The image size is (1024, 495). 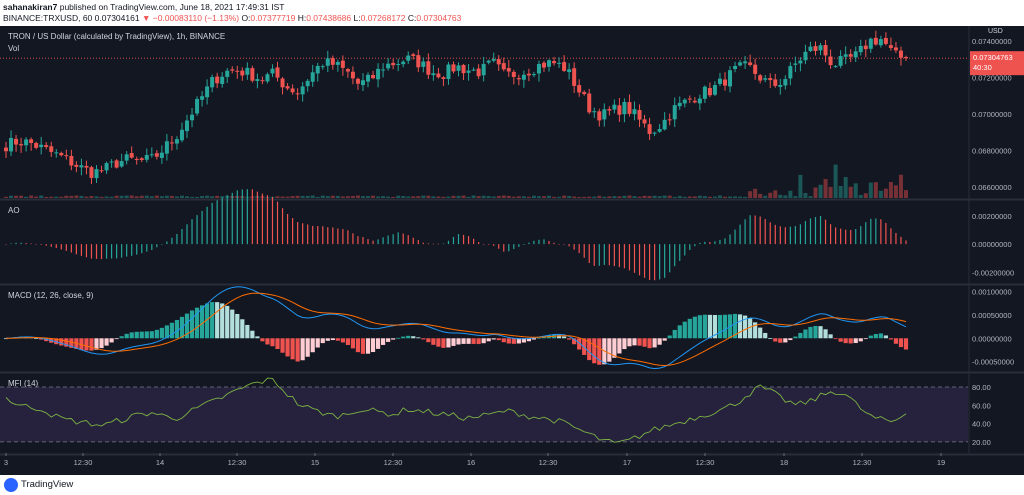 I want to click on tradingview-logo-icon, so click(x=11, y=485).